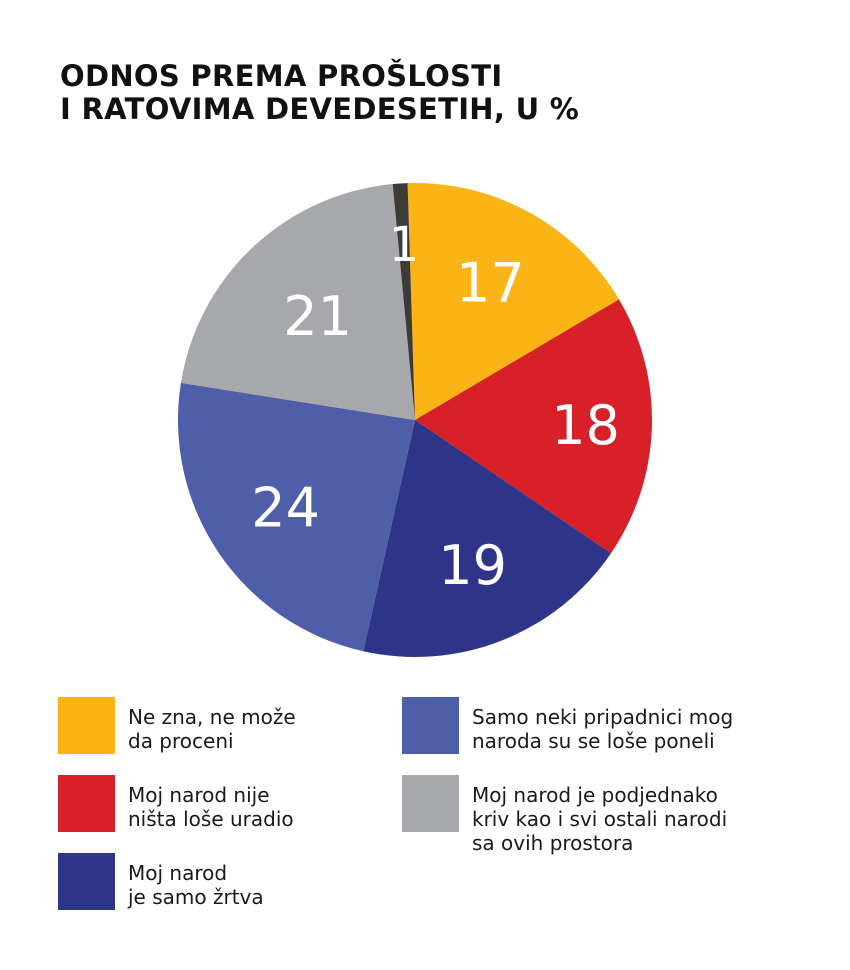 This screenshot has width=850, height=970. What do you see at coordinates (403, 301) in the screenshot?
I see `pie-slice-ostalo` at bounding box center [403, 301].